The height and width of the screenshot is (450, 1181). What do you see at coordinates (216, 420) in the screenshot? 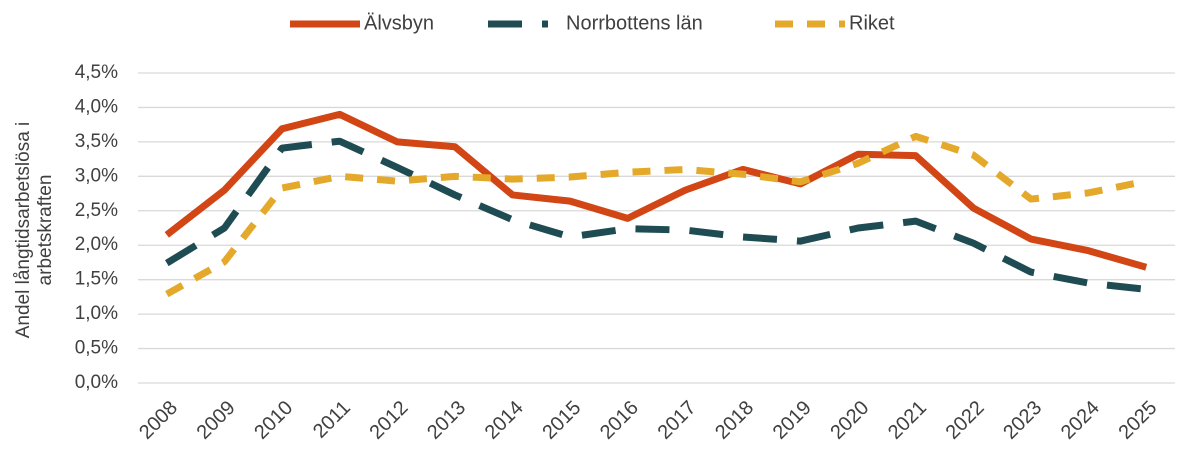
I see `x-tick-label: 2009` at bounding box center [216, 420].